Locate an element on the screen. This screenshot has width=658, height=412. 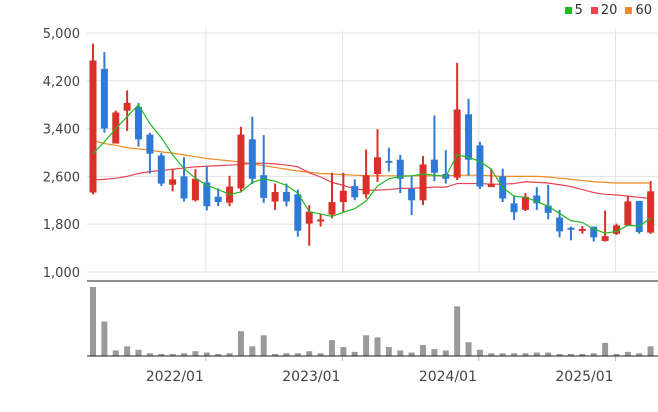
legend-item-ma60: 60 is located at coordinates (638, 10).